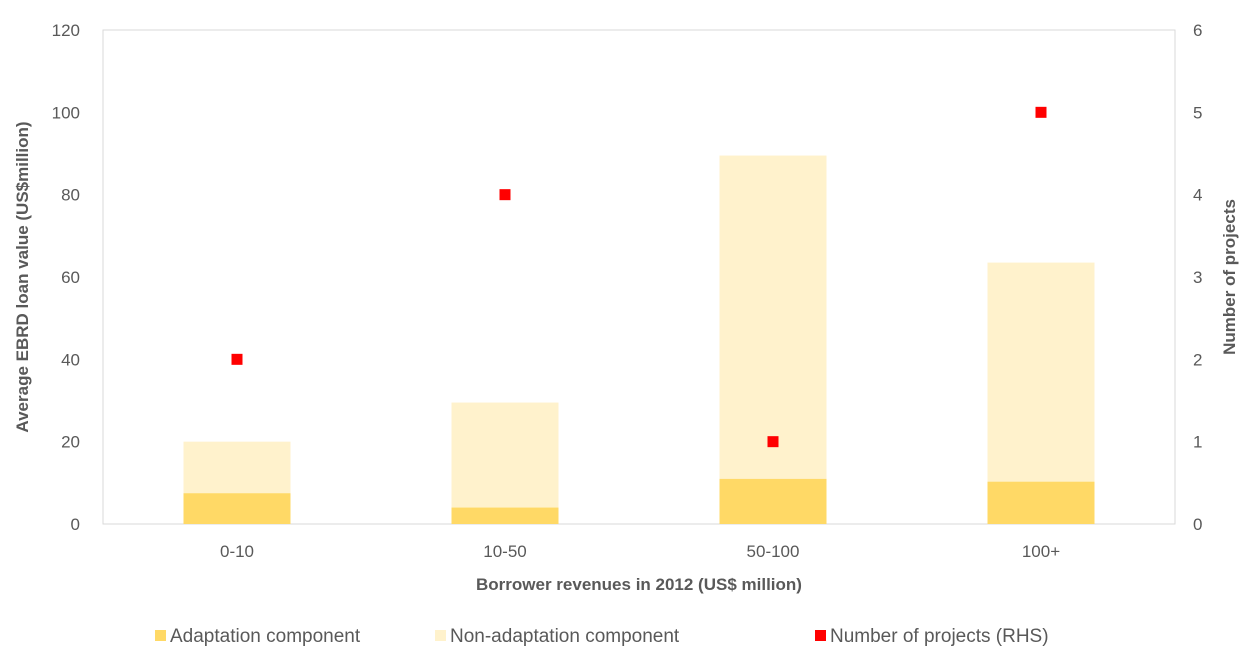 This screenshot has height=655, width=1239. Describe the element at coordinates (820, 635) in the screenshot. I see `legend-swatch-number-of-projects` at that location.